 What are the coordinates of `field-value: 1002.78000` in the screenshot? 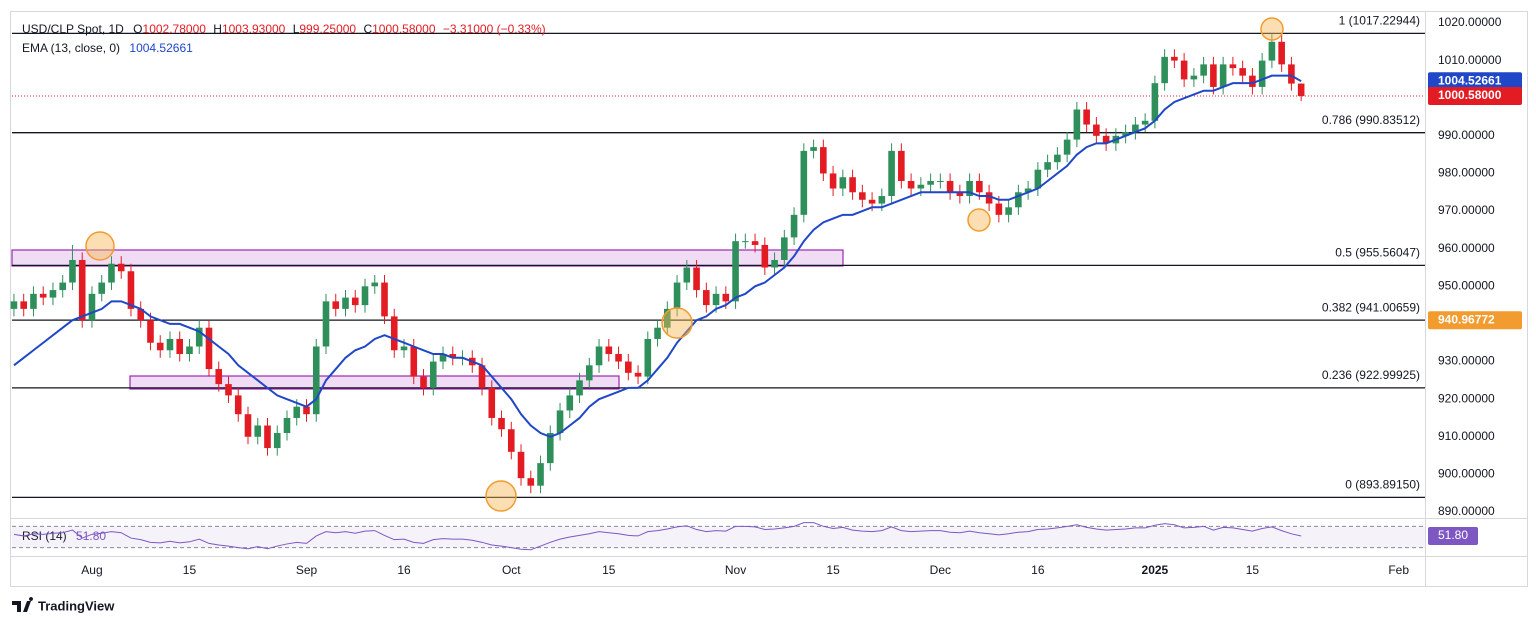 It's located at (175, 29).